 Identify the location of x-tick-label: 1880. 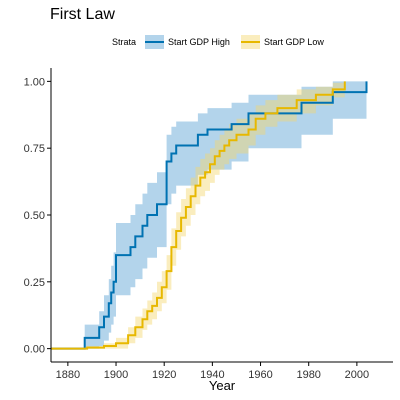
(68, 375).